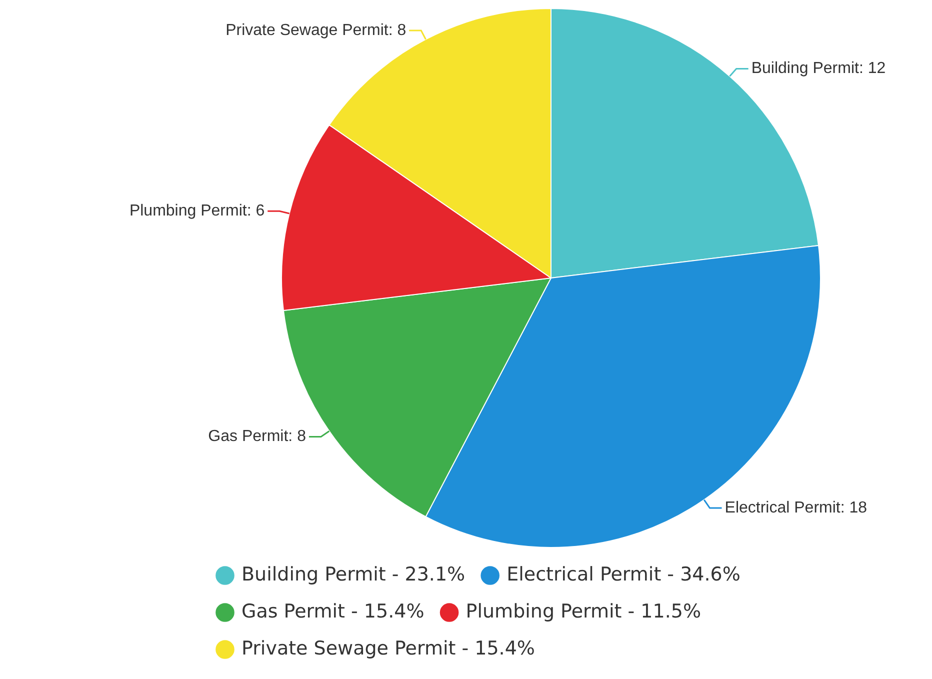  I want to click on legend-label: Building Permit - 23.1%, so click(354, 574).